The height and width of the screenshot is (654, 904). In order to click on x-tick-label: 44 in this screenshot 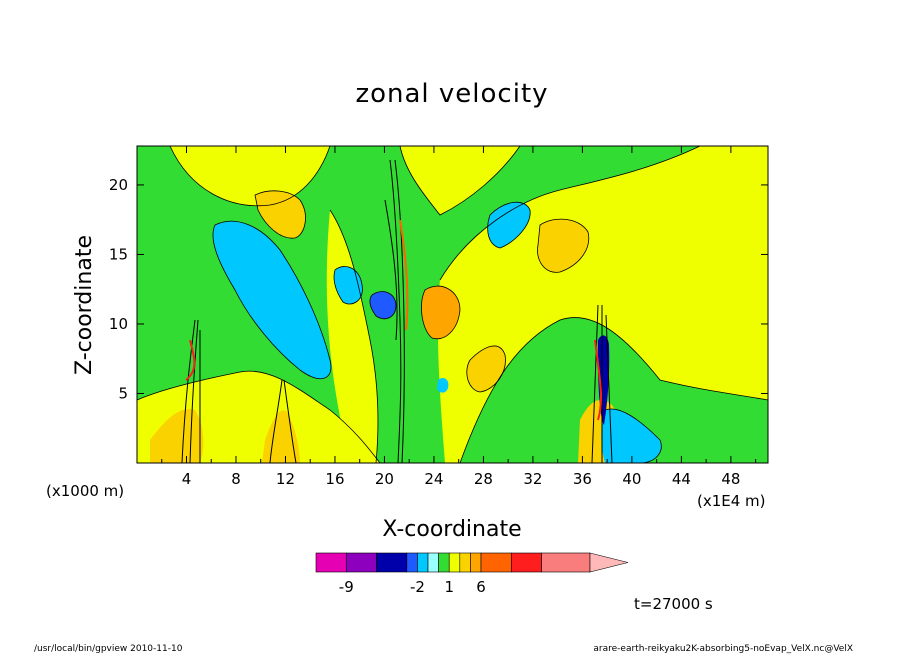, I will do `click(681, 479)`.